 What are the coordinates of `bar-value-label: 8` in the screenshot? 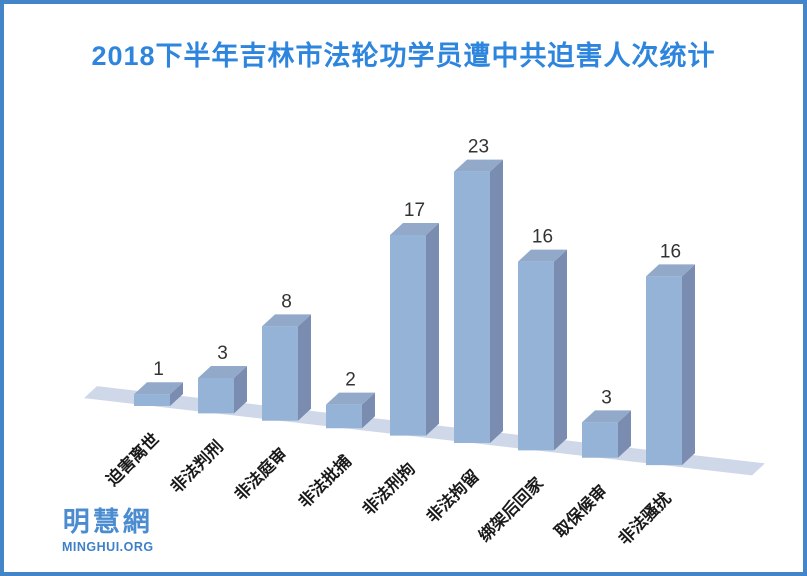 It's located at (286, 301).